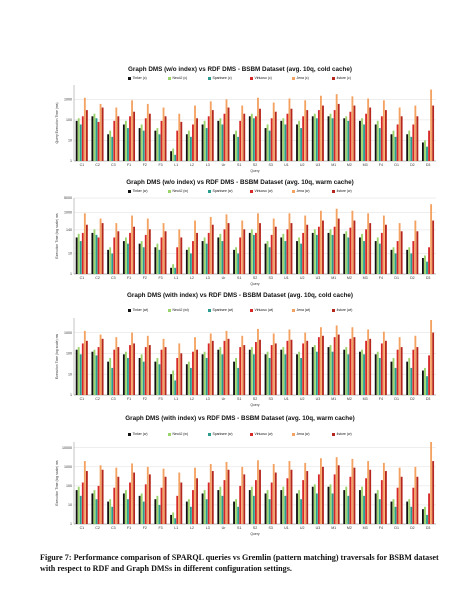  What do you see at coordinates (224, 399) in the screenshot?
I see `x-tick-label: Ur` at bounding box center [224, 399].